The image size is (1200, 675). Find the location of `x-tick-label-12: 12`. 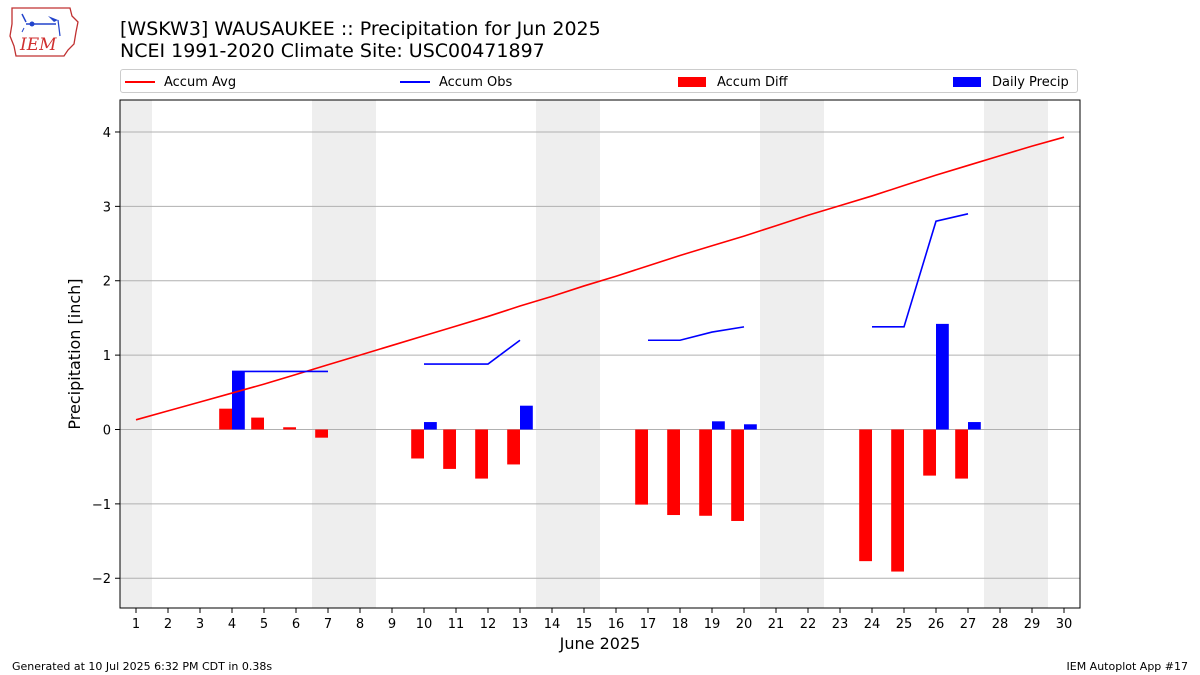

x-tick-label-12: 12 is located at coordinates (488, 624).